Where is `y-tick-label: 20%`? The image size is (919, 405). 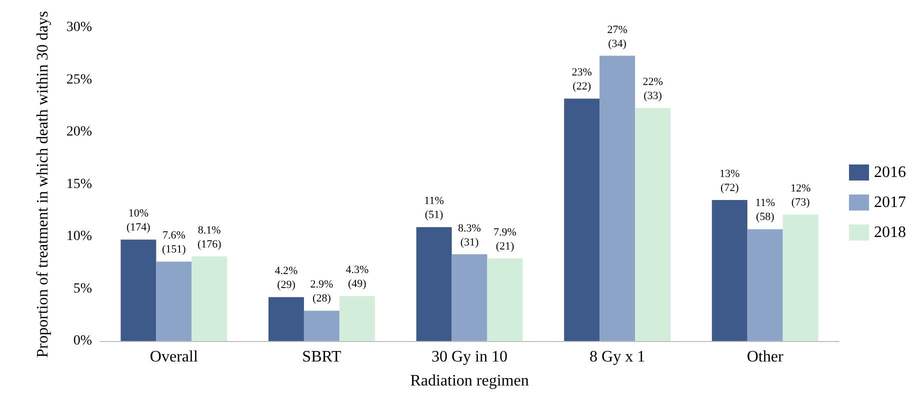 y-tick-label: 20% is located at coordinates (79, 132).